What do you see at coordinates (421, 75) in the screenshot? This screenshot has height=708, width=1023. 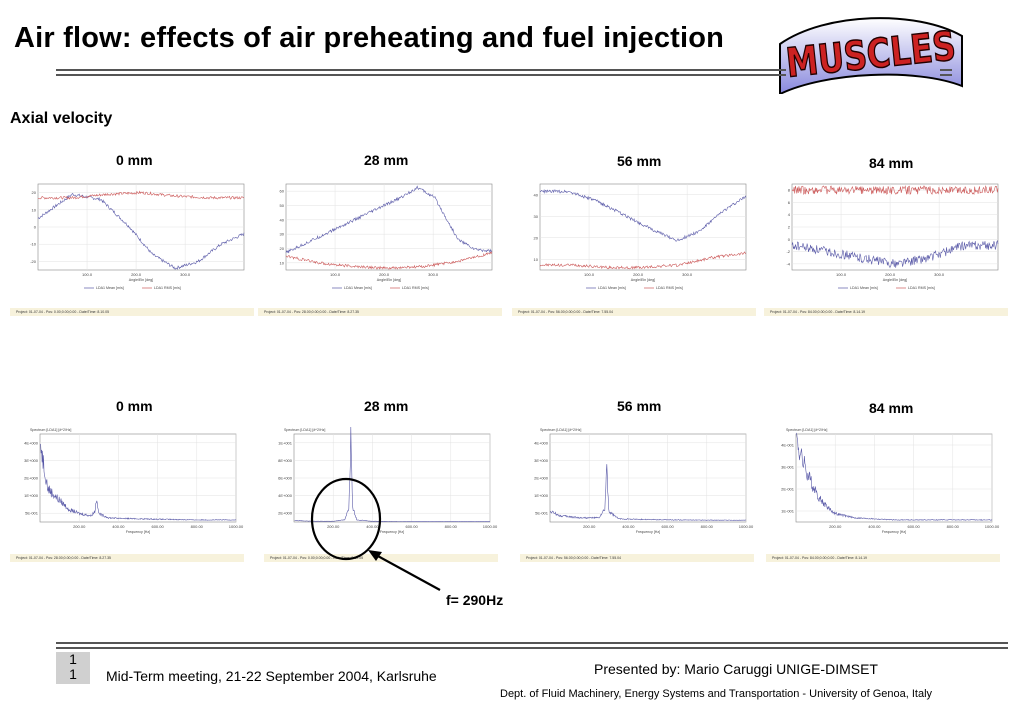 I see `header-rule-bottom` at bounding box center [421, 75].